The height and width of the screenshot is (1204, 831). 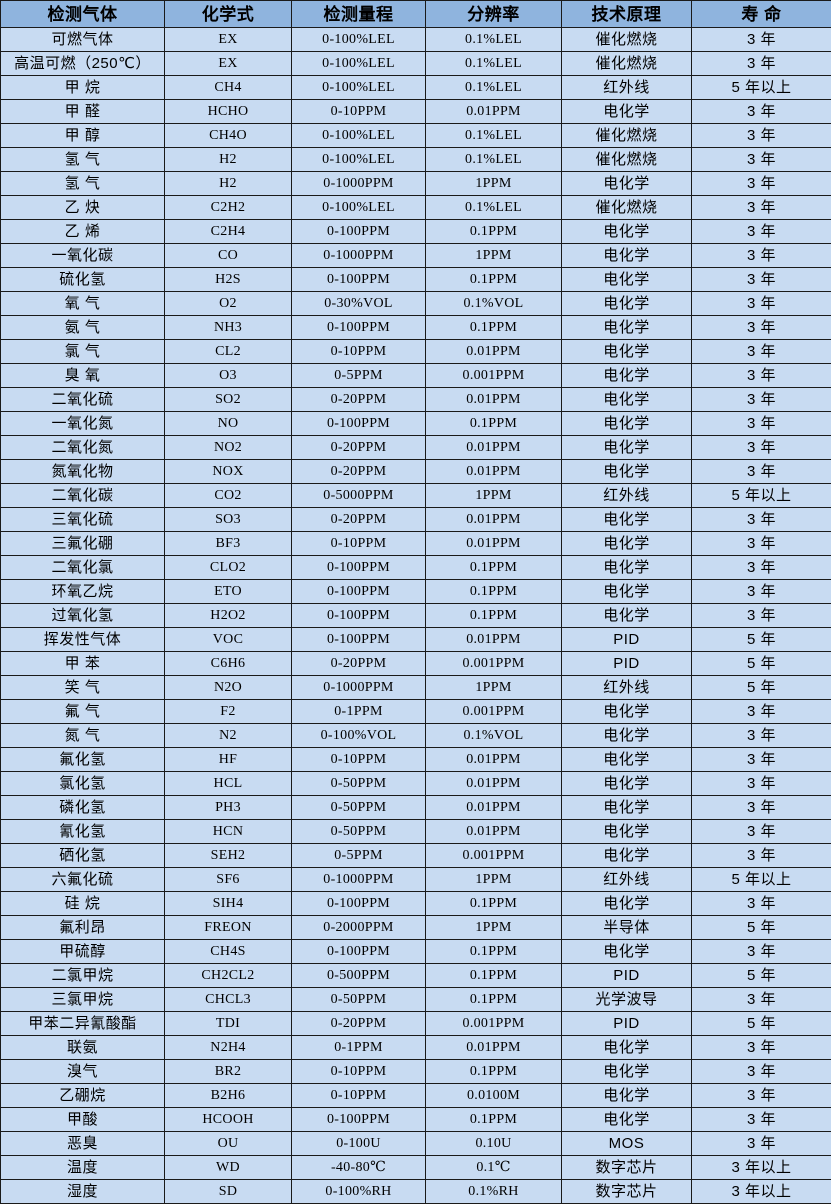 What do you see at coordinates (83, 1024) in the screenshot?
I see `cell-gas-name: 甲苯二异氰酸酯` at bounding box center [83, 1024].